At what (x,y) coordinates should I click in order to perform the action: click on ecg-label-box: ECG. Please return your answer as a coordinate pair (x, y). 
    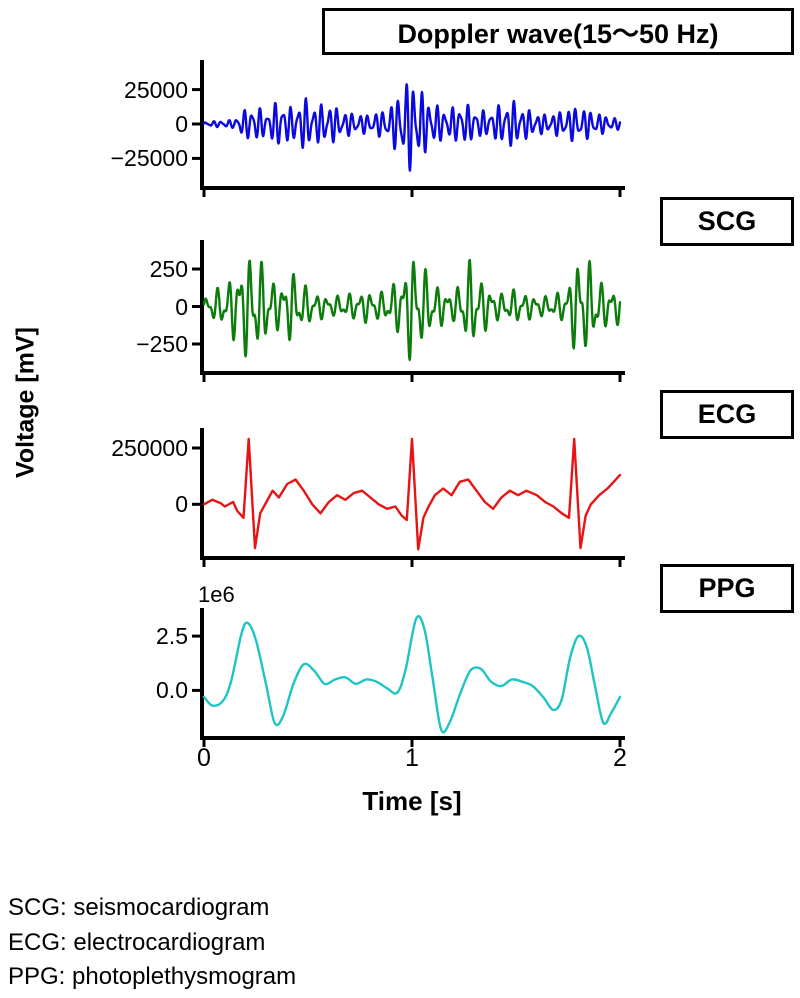
    Looking at the image, I should click on (727, 414).